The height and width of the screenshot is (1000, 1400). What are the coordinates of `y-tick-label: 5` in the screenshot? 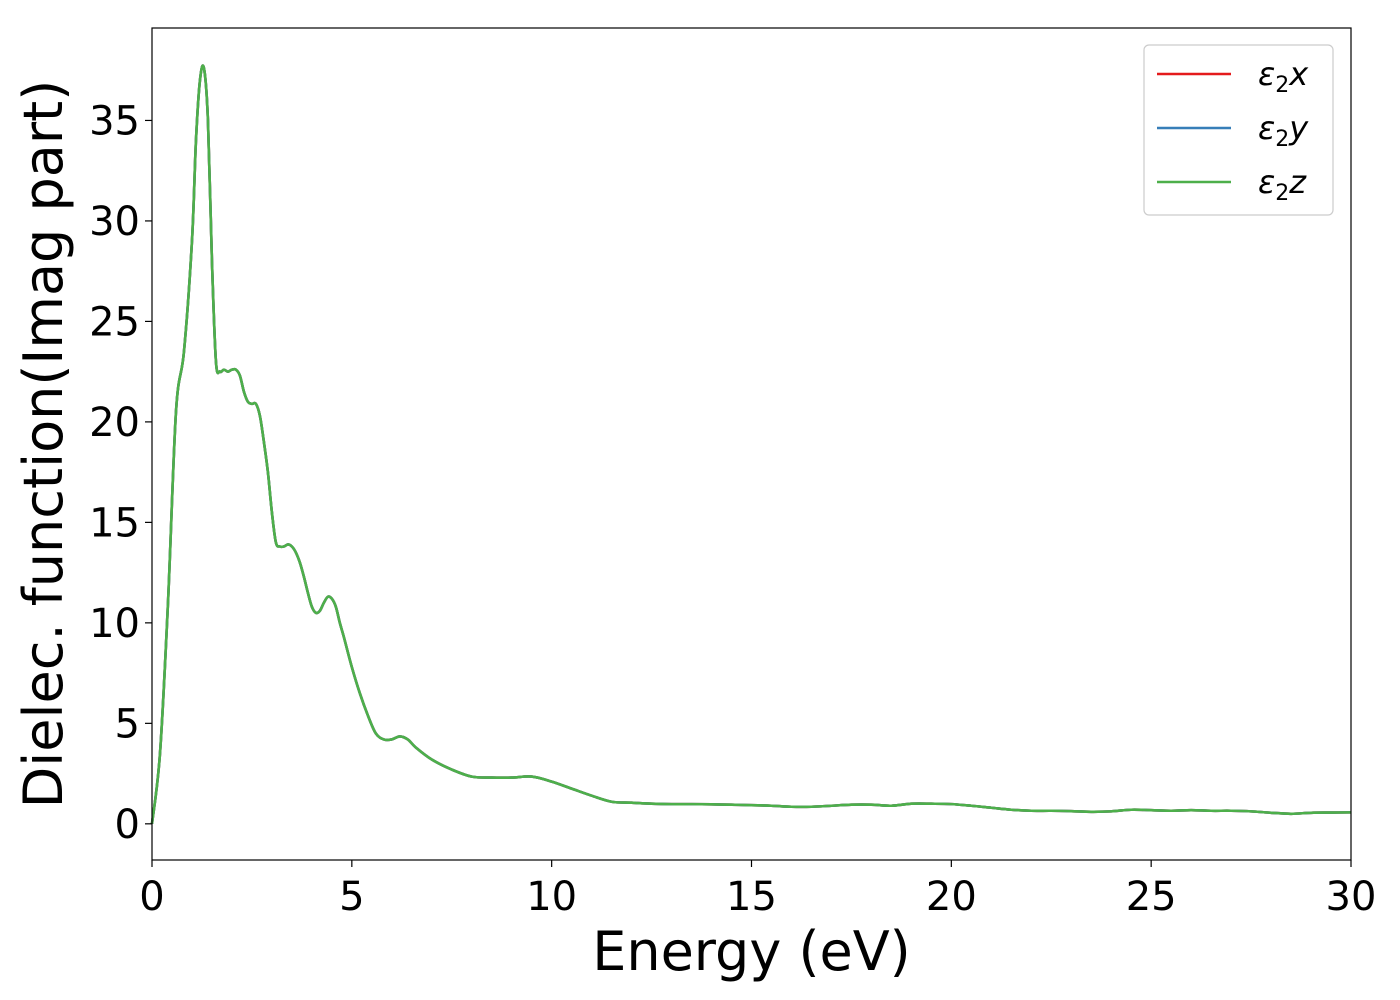 It's located at (127, 724).